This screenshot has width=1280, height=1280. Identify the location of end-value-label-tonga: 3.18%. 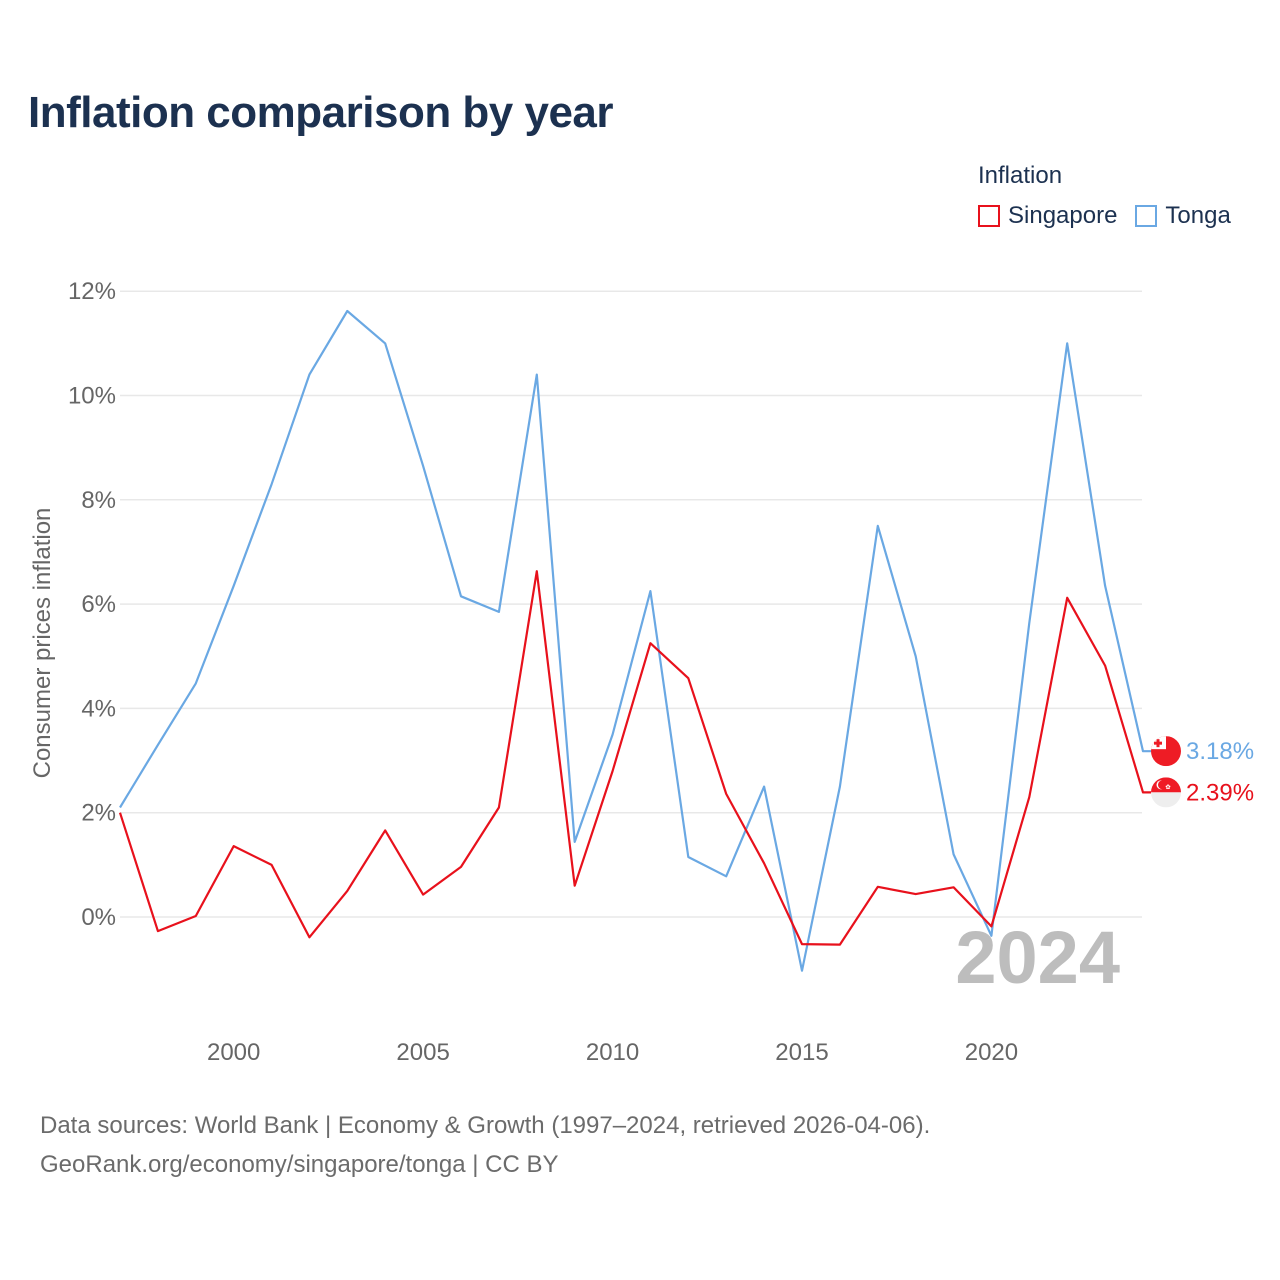
(1220, 751).